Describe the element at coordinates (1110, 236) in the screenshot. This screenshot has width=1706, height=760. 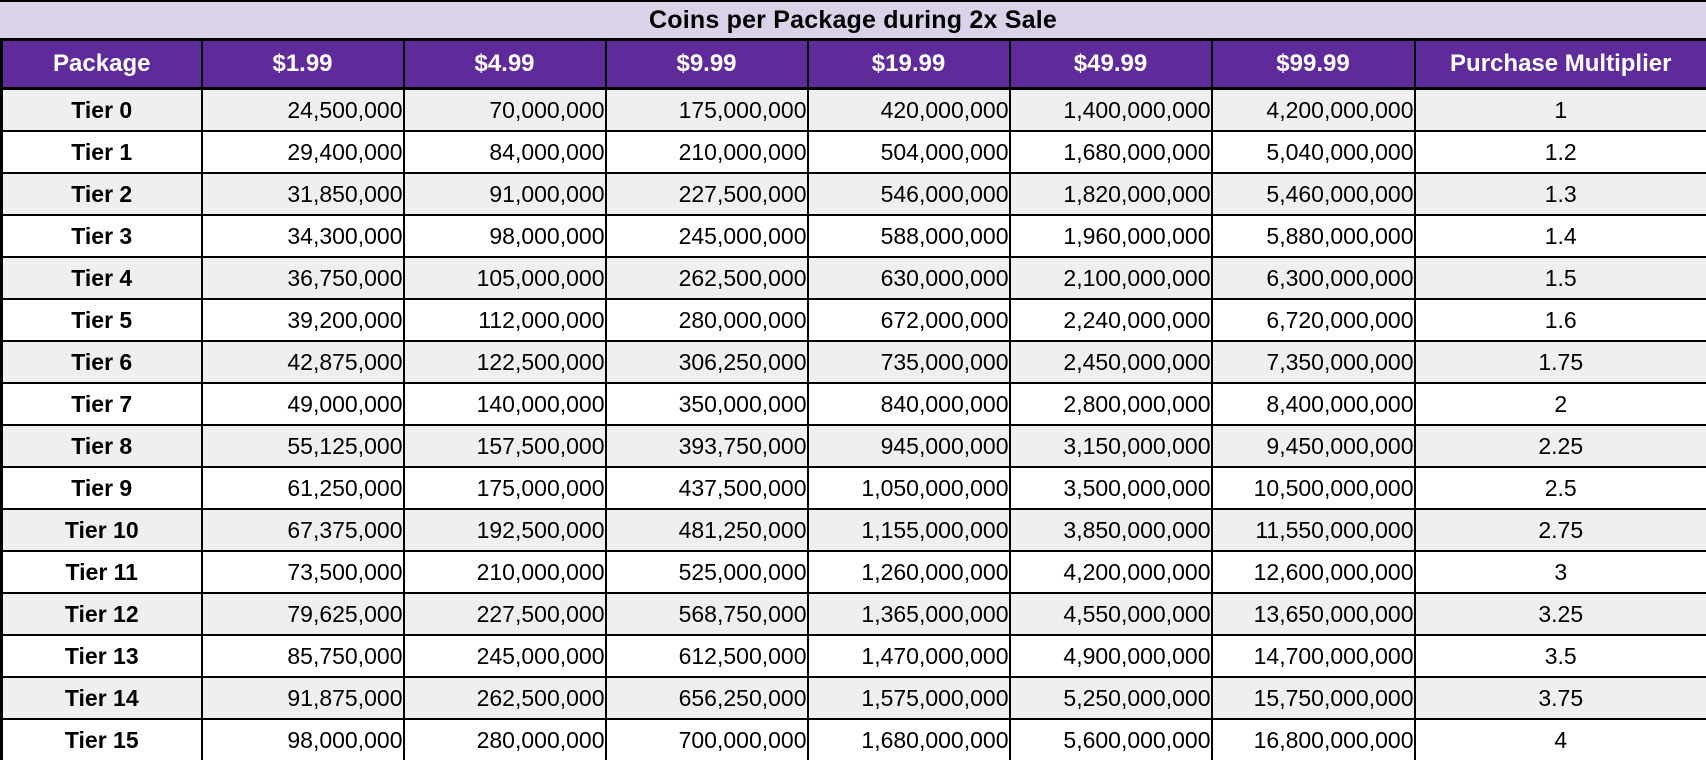
I see `coins-value-cell: 1,960,000,000` at that location.